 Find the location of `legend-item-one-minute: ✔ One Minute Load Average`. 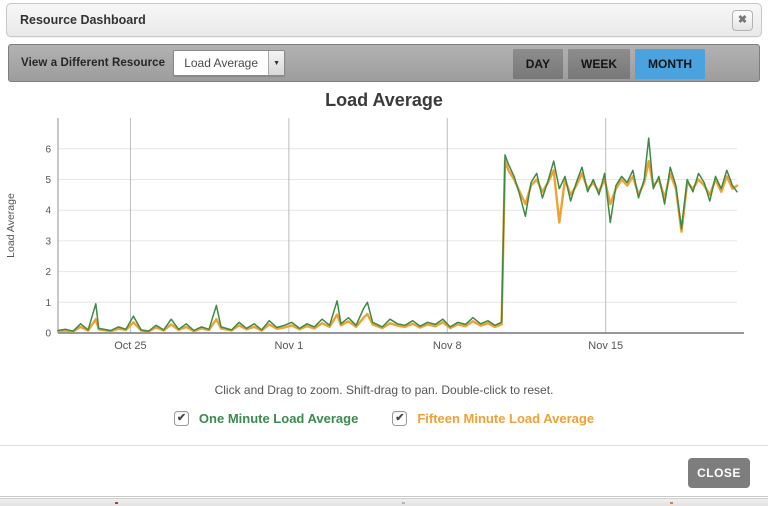

legend-item-one-minute: ✔ One Minute Load Average is located at coordinates (266, 418).